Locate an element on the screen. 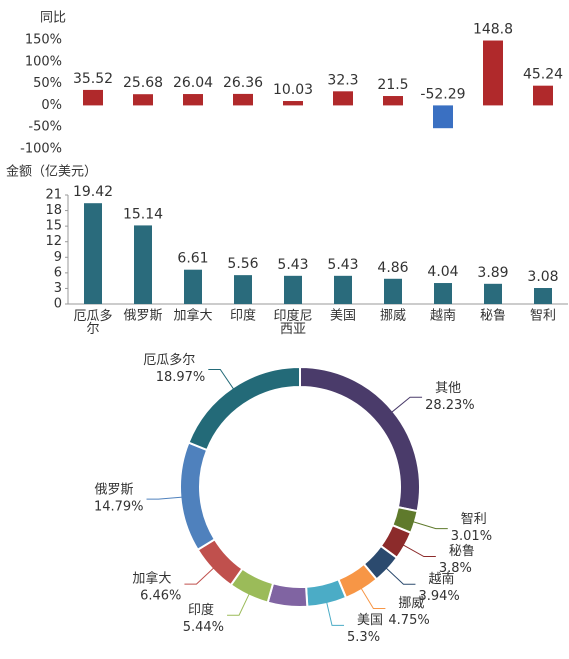  x-tick-label: 秘鲁 is located at coordinates (493, 316).